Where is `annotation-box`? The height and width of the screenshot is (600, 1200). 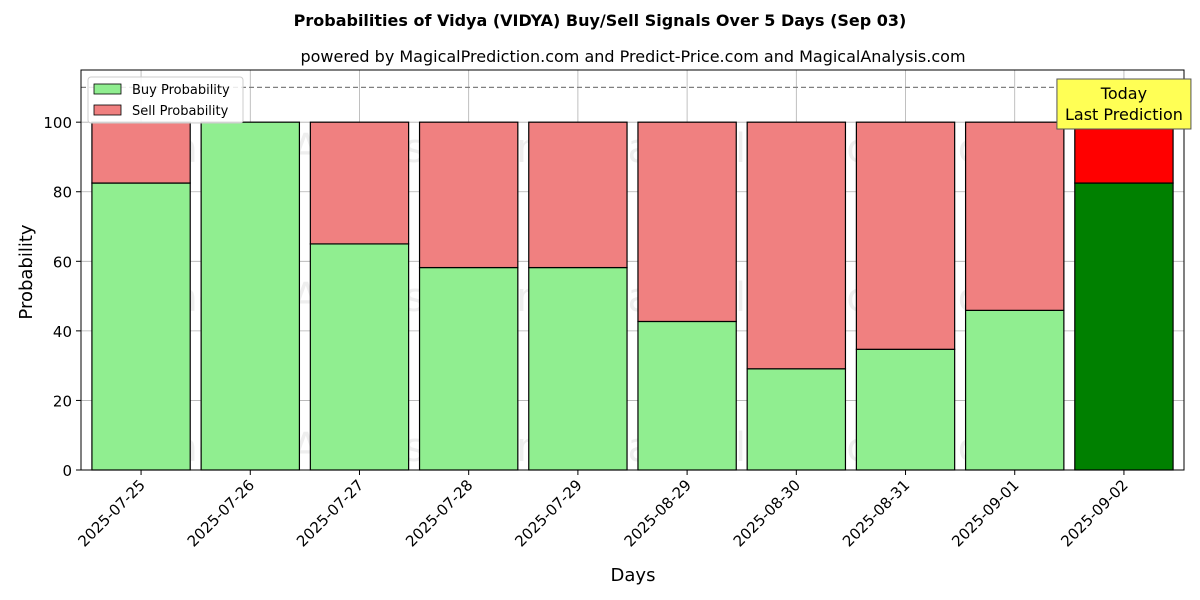
annotation-box is located at coordinates (1124, 104).